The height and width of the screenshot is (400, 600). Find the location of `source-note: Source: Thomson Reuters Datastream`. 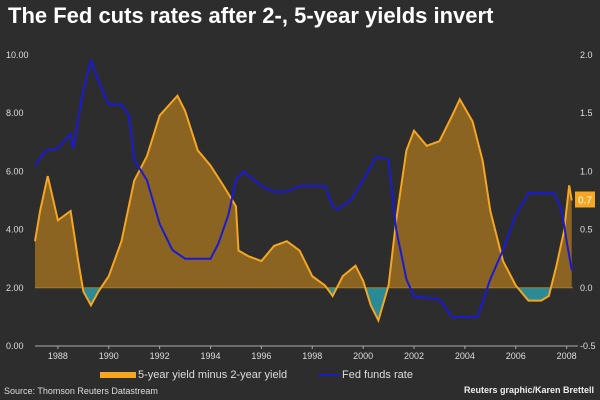

source-note: Source: Thomson Reuters Datastream is located at coordinates (81, 391).